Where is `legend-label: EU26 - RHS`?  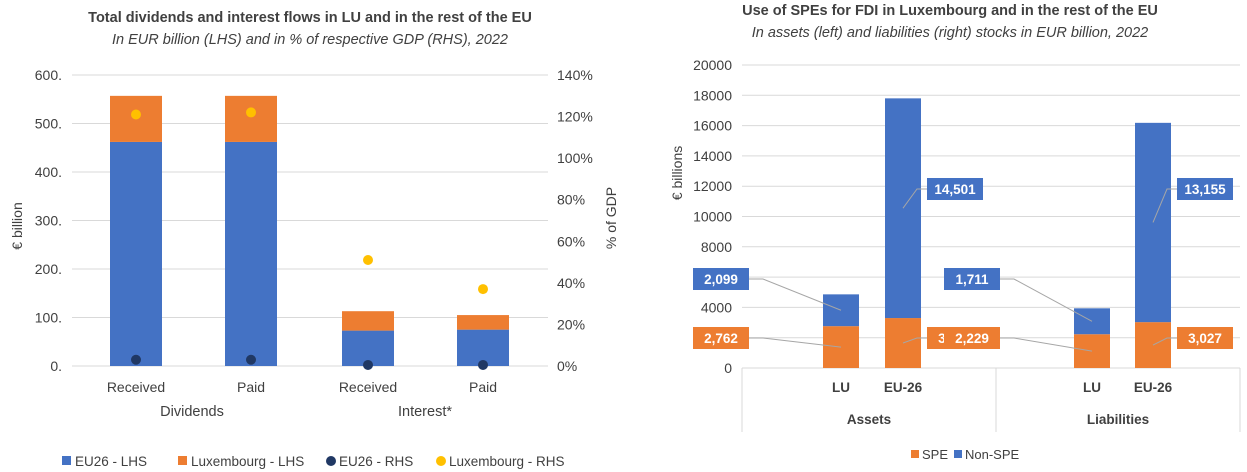 legend-label: EU26 - RHS is located at coordinates (376, 461).